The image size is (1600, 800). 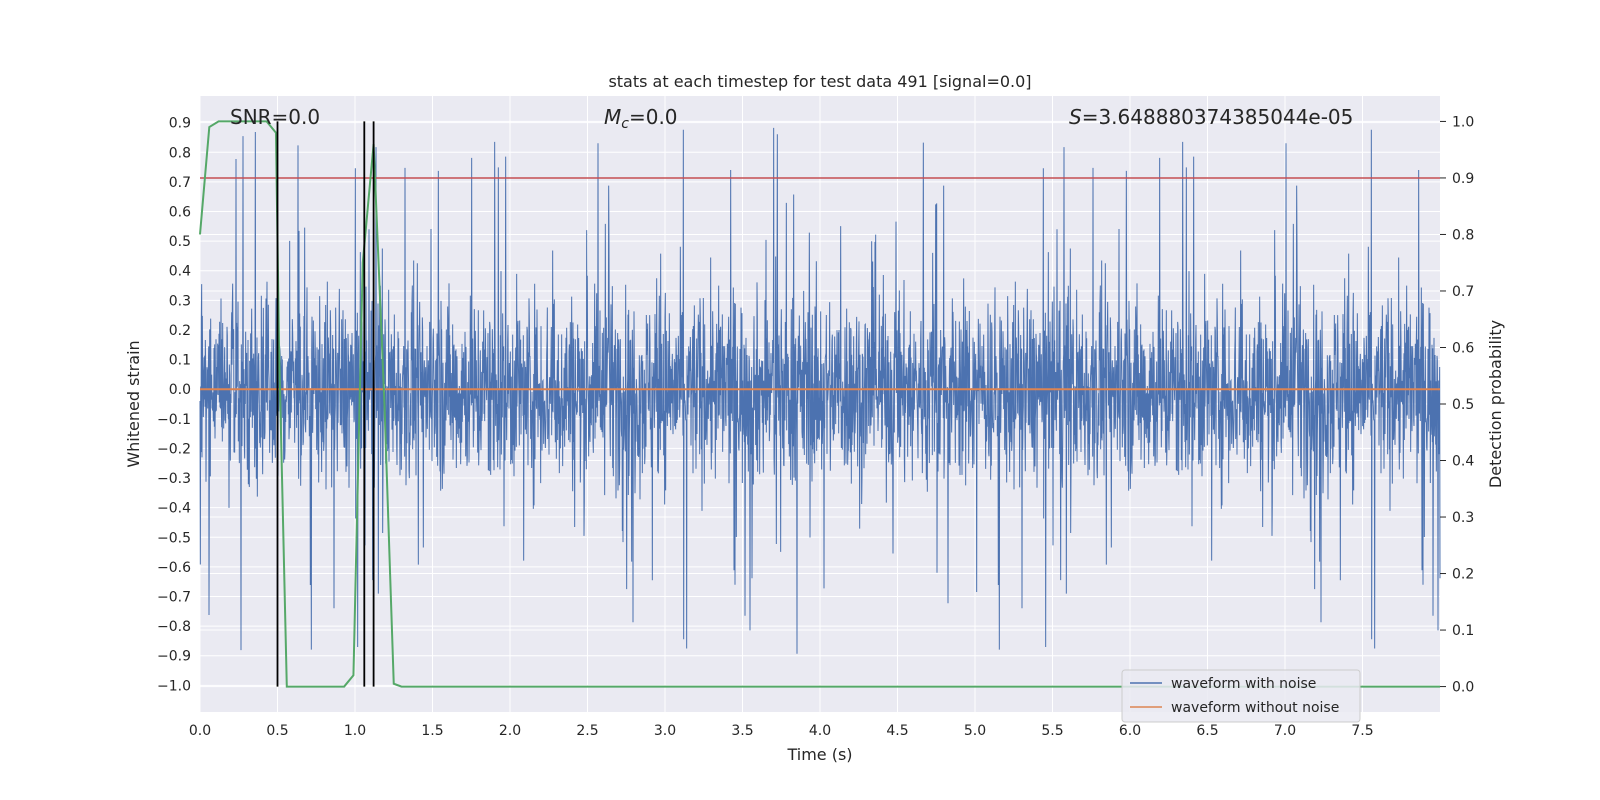 I want to click on x-axis-label: Time (s), so click(x=819, y=754).